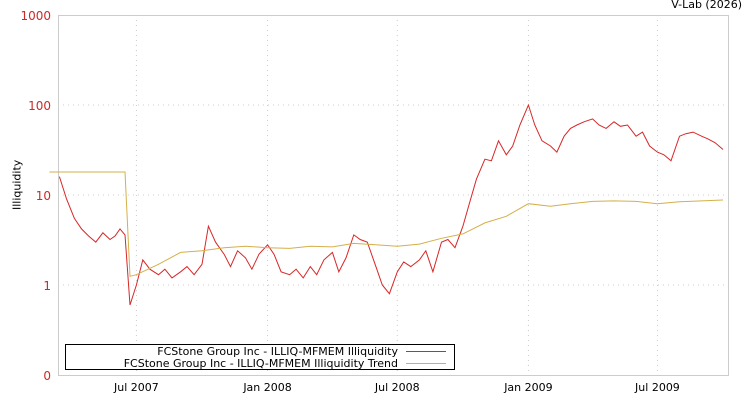 Image resolution: width=750 pixels, height=400 pixels. I want to click on x-tick-label: Jul 2009, so click(657, 387).